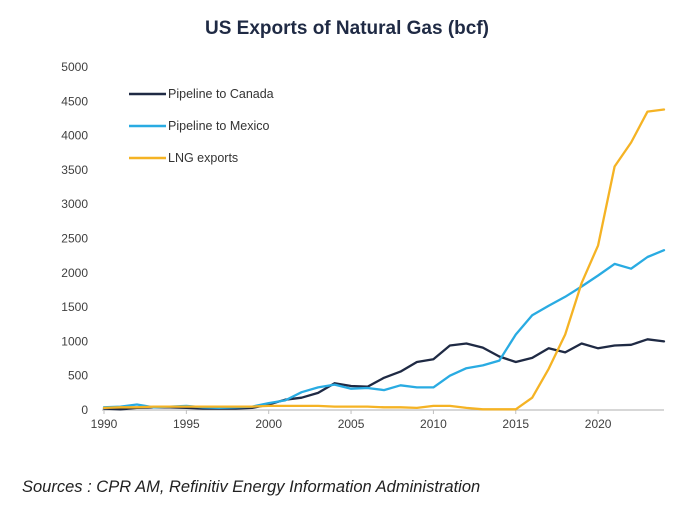  What do you see at coordinates (74, 101) in the screenshot?
I see `y-tick-label: 4500` at bounding box center [74, 101].